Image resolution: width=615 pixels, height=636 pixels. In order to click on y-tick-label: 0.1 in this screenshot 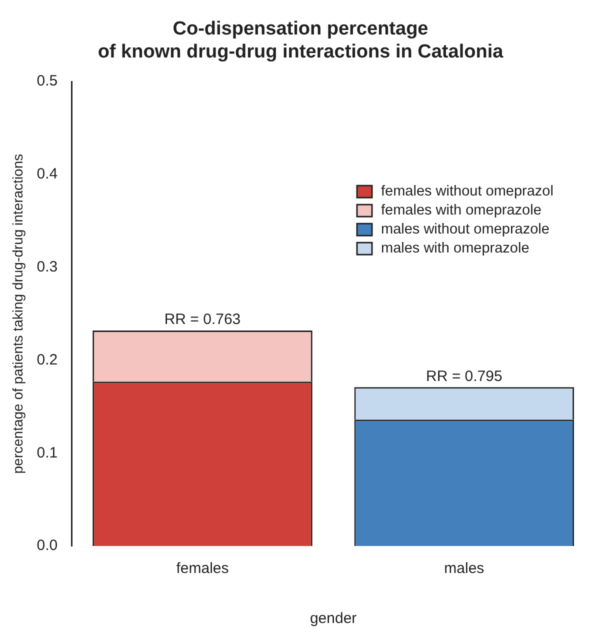, I will do `click(47, 453)`.